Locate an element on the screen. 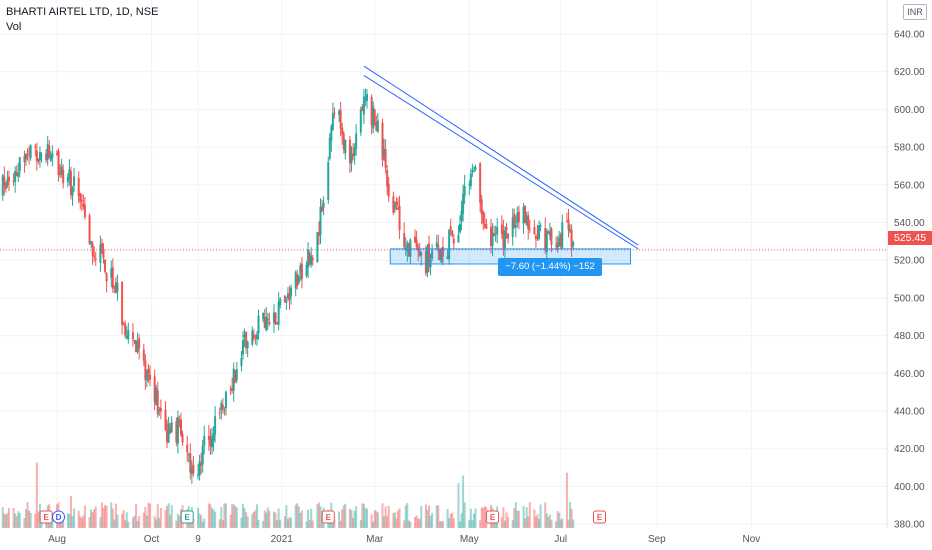 The height and width of the screenshot is (550, 932). symbol-title: BHARTI AIRTEL LTD, 1D, NSE is located at coordinates (82, 12).